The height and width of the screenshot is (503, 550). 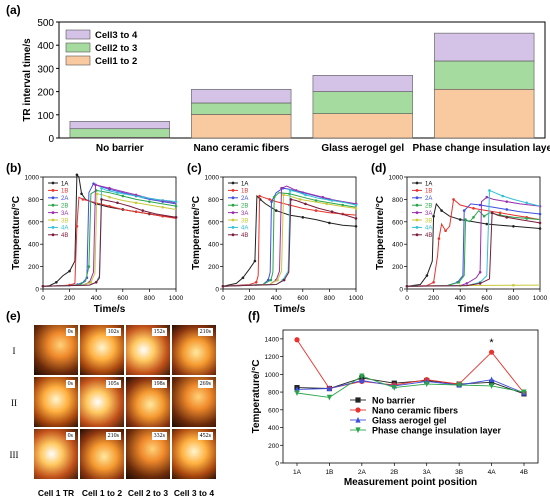 What do you see at coordinates (96, 298) in the screenshot?
I see `x-tick-label: 400` at bounding box center [96, 298].